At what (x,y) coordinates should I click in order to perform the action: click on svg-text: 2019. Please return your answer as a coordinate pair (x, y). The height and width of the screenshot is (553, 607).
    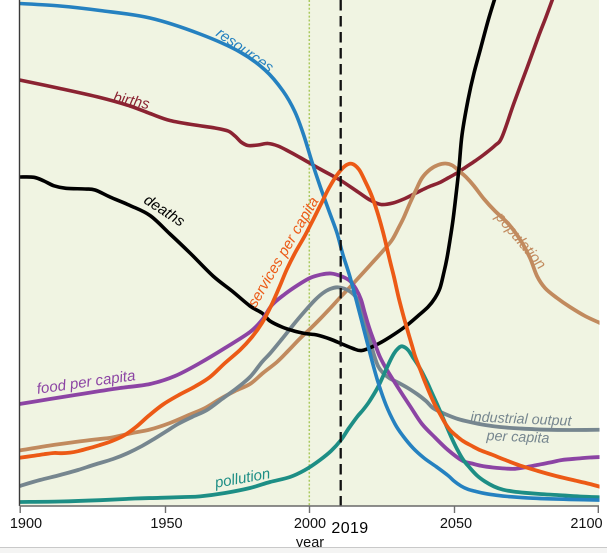
    Looking at the image, I should click on (349, 528).